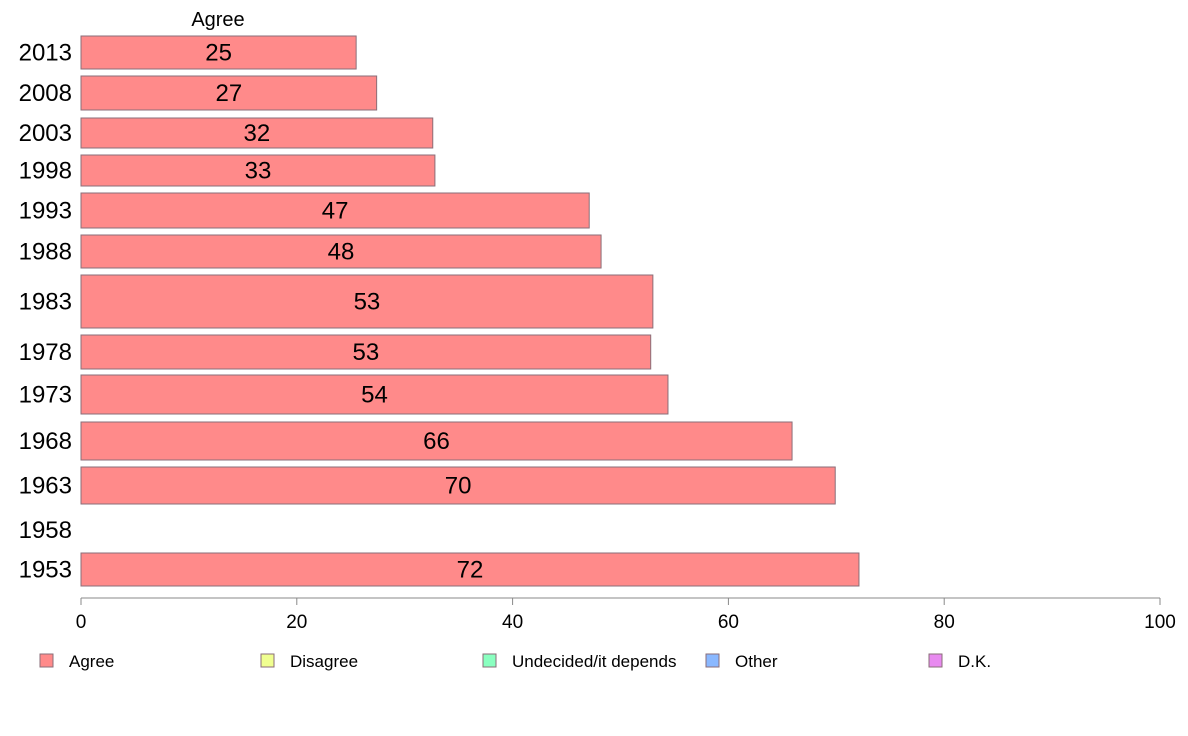 This screenshot has height=736, width=1188. Describe the element at coordinates (45, 171) in the screenshot. I see `category-label: 1998` at that location.